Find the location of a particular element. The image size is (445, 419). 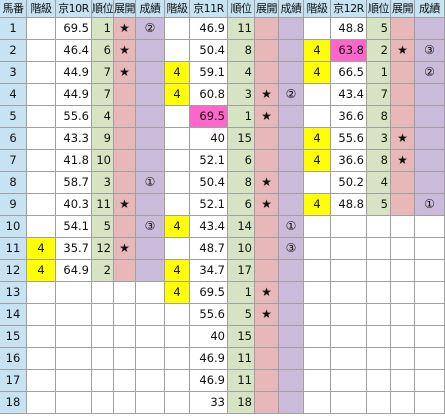

horse-number: 11 is located at coordinates (13, 249).